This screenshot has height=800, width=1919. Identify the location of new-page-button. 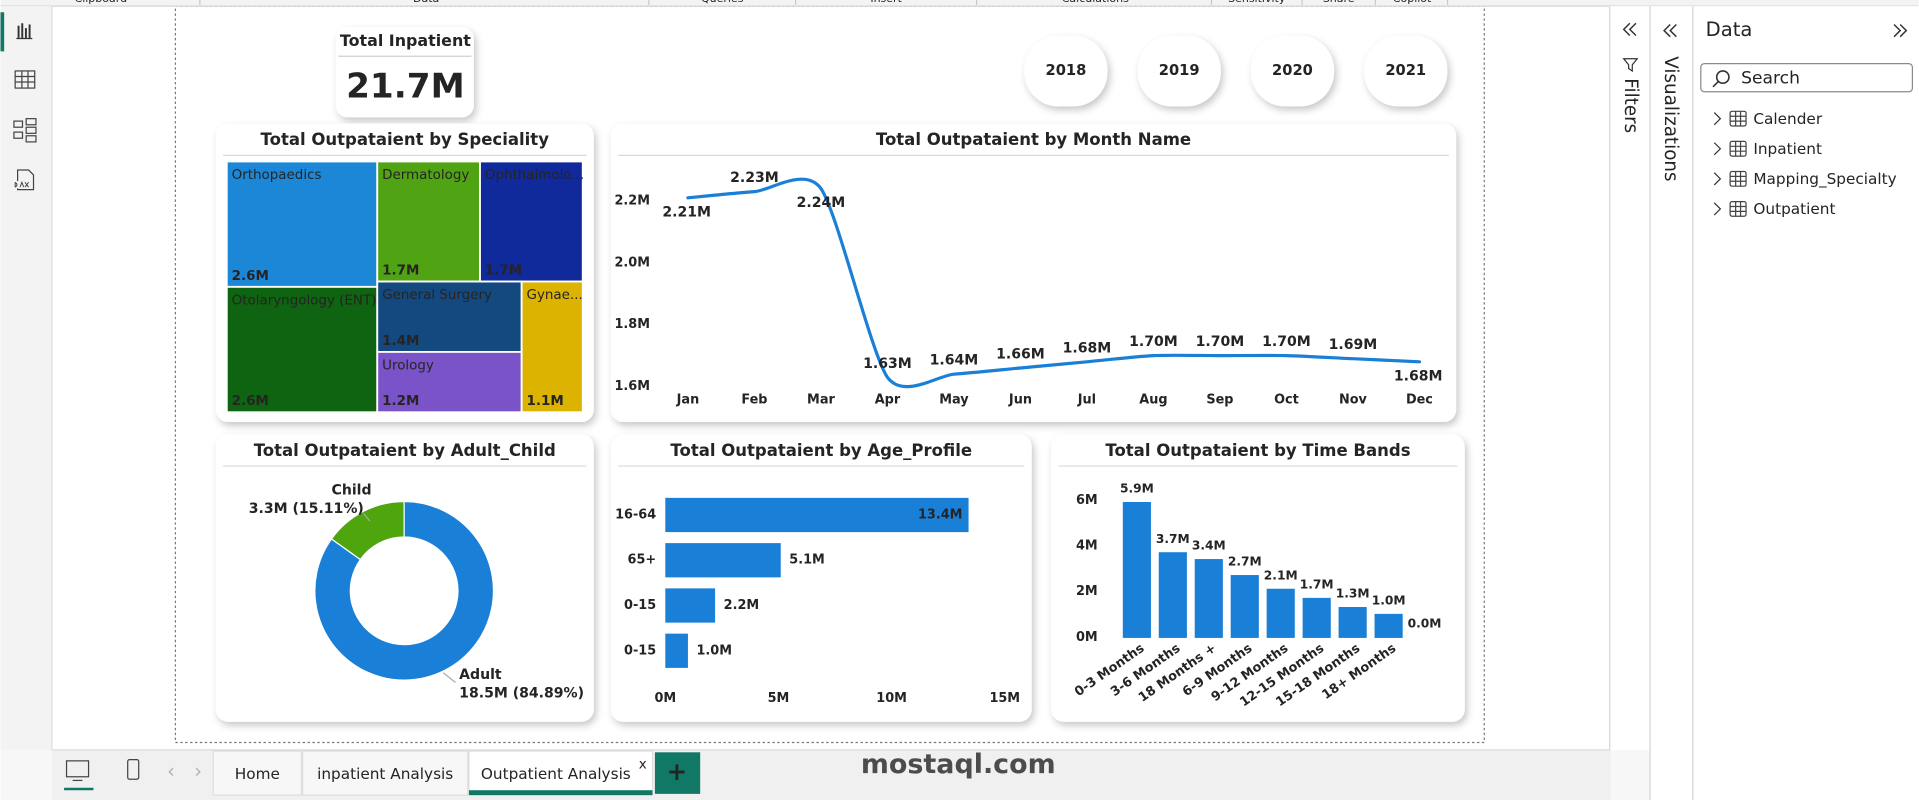
(677, 773).